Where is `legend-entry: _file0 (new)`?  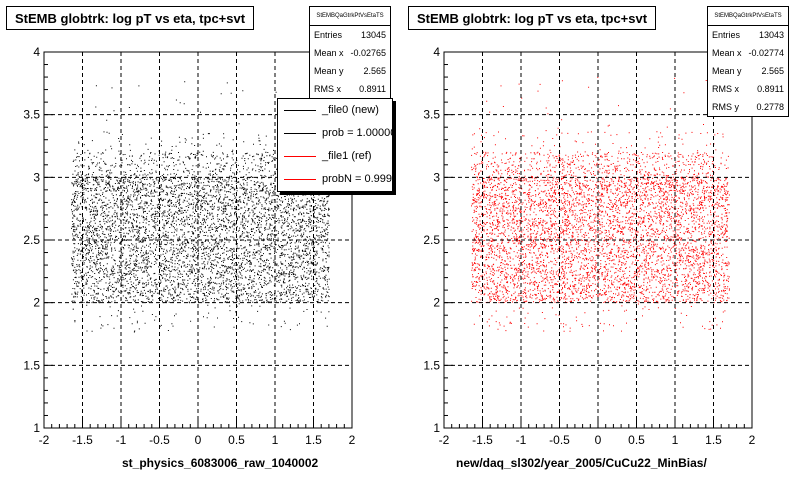
legend-entry: _file0 (new) is located at coordinates (335, 110).